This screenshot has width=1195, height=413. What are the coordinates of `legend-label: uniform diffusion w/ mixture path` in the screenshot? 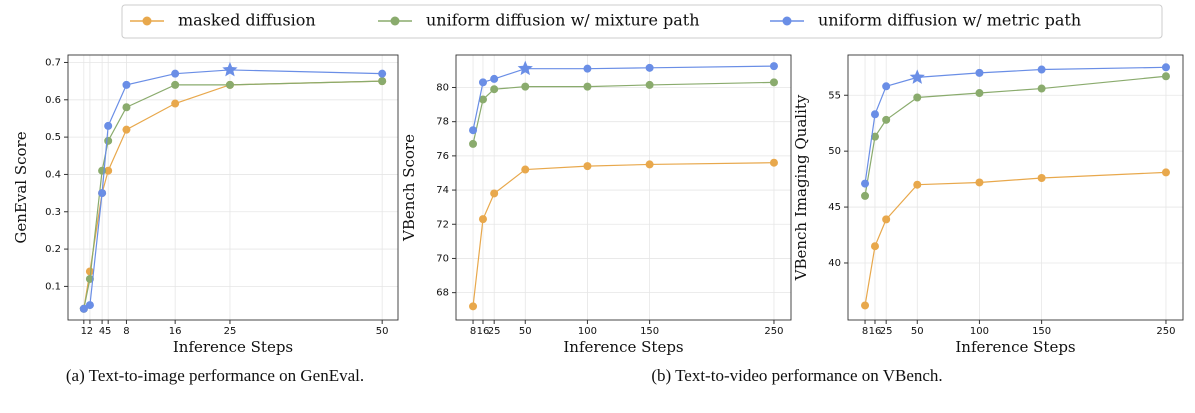 It's located at (563, 20).